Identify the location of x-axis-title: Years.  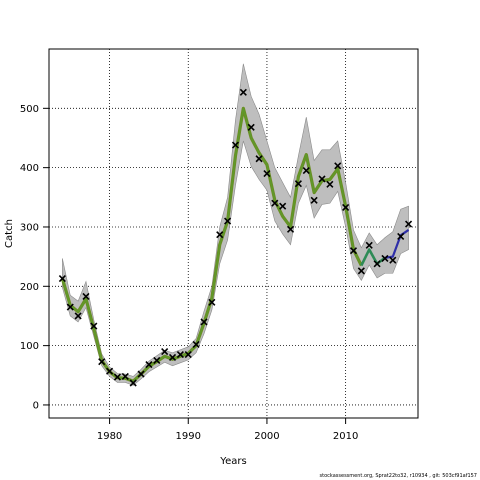
(232, 461).